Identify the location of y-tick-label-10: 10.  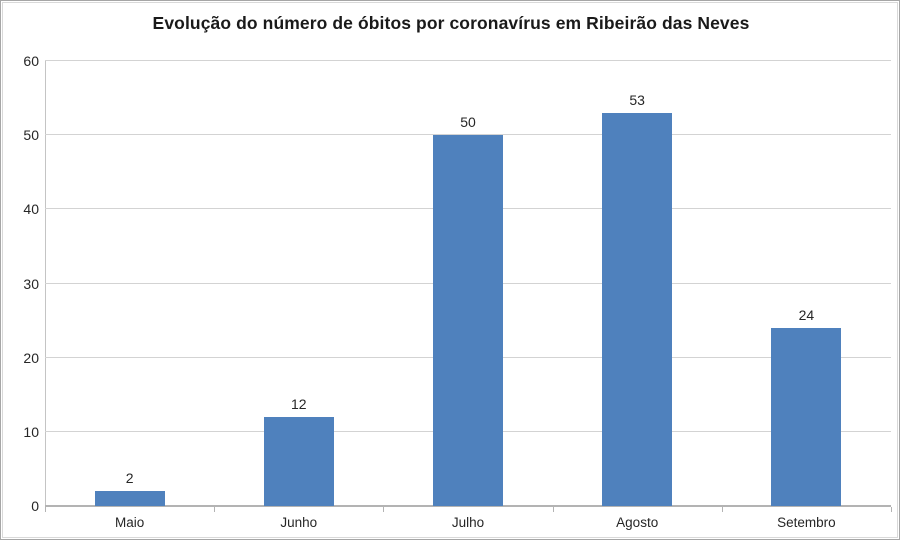
(31, 431).